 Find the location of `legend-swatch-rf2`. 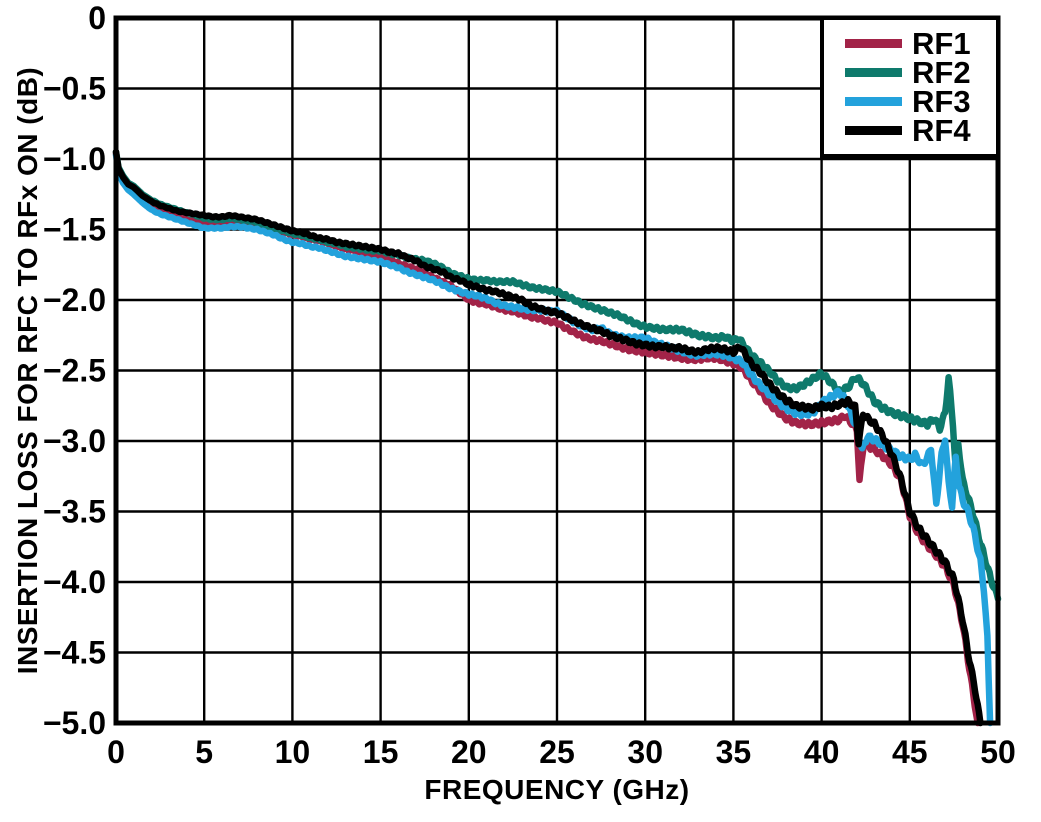

legend-swatch-rf2 is located at coordinates (873, 72).